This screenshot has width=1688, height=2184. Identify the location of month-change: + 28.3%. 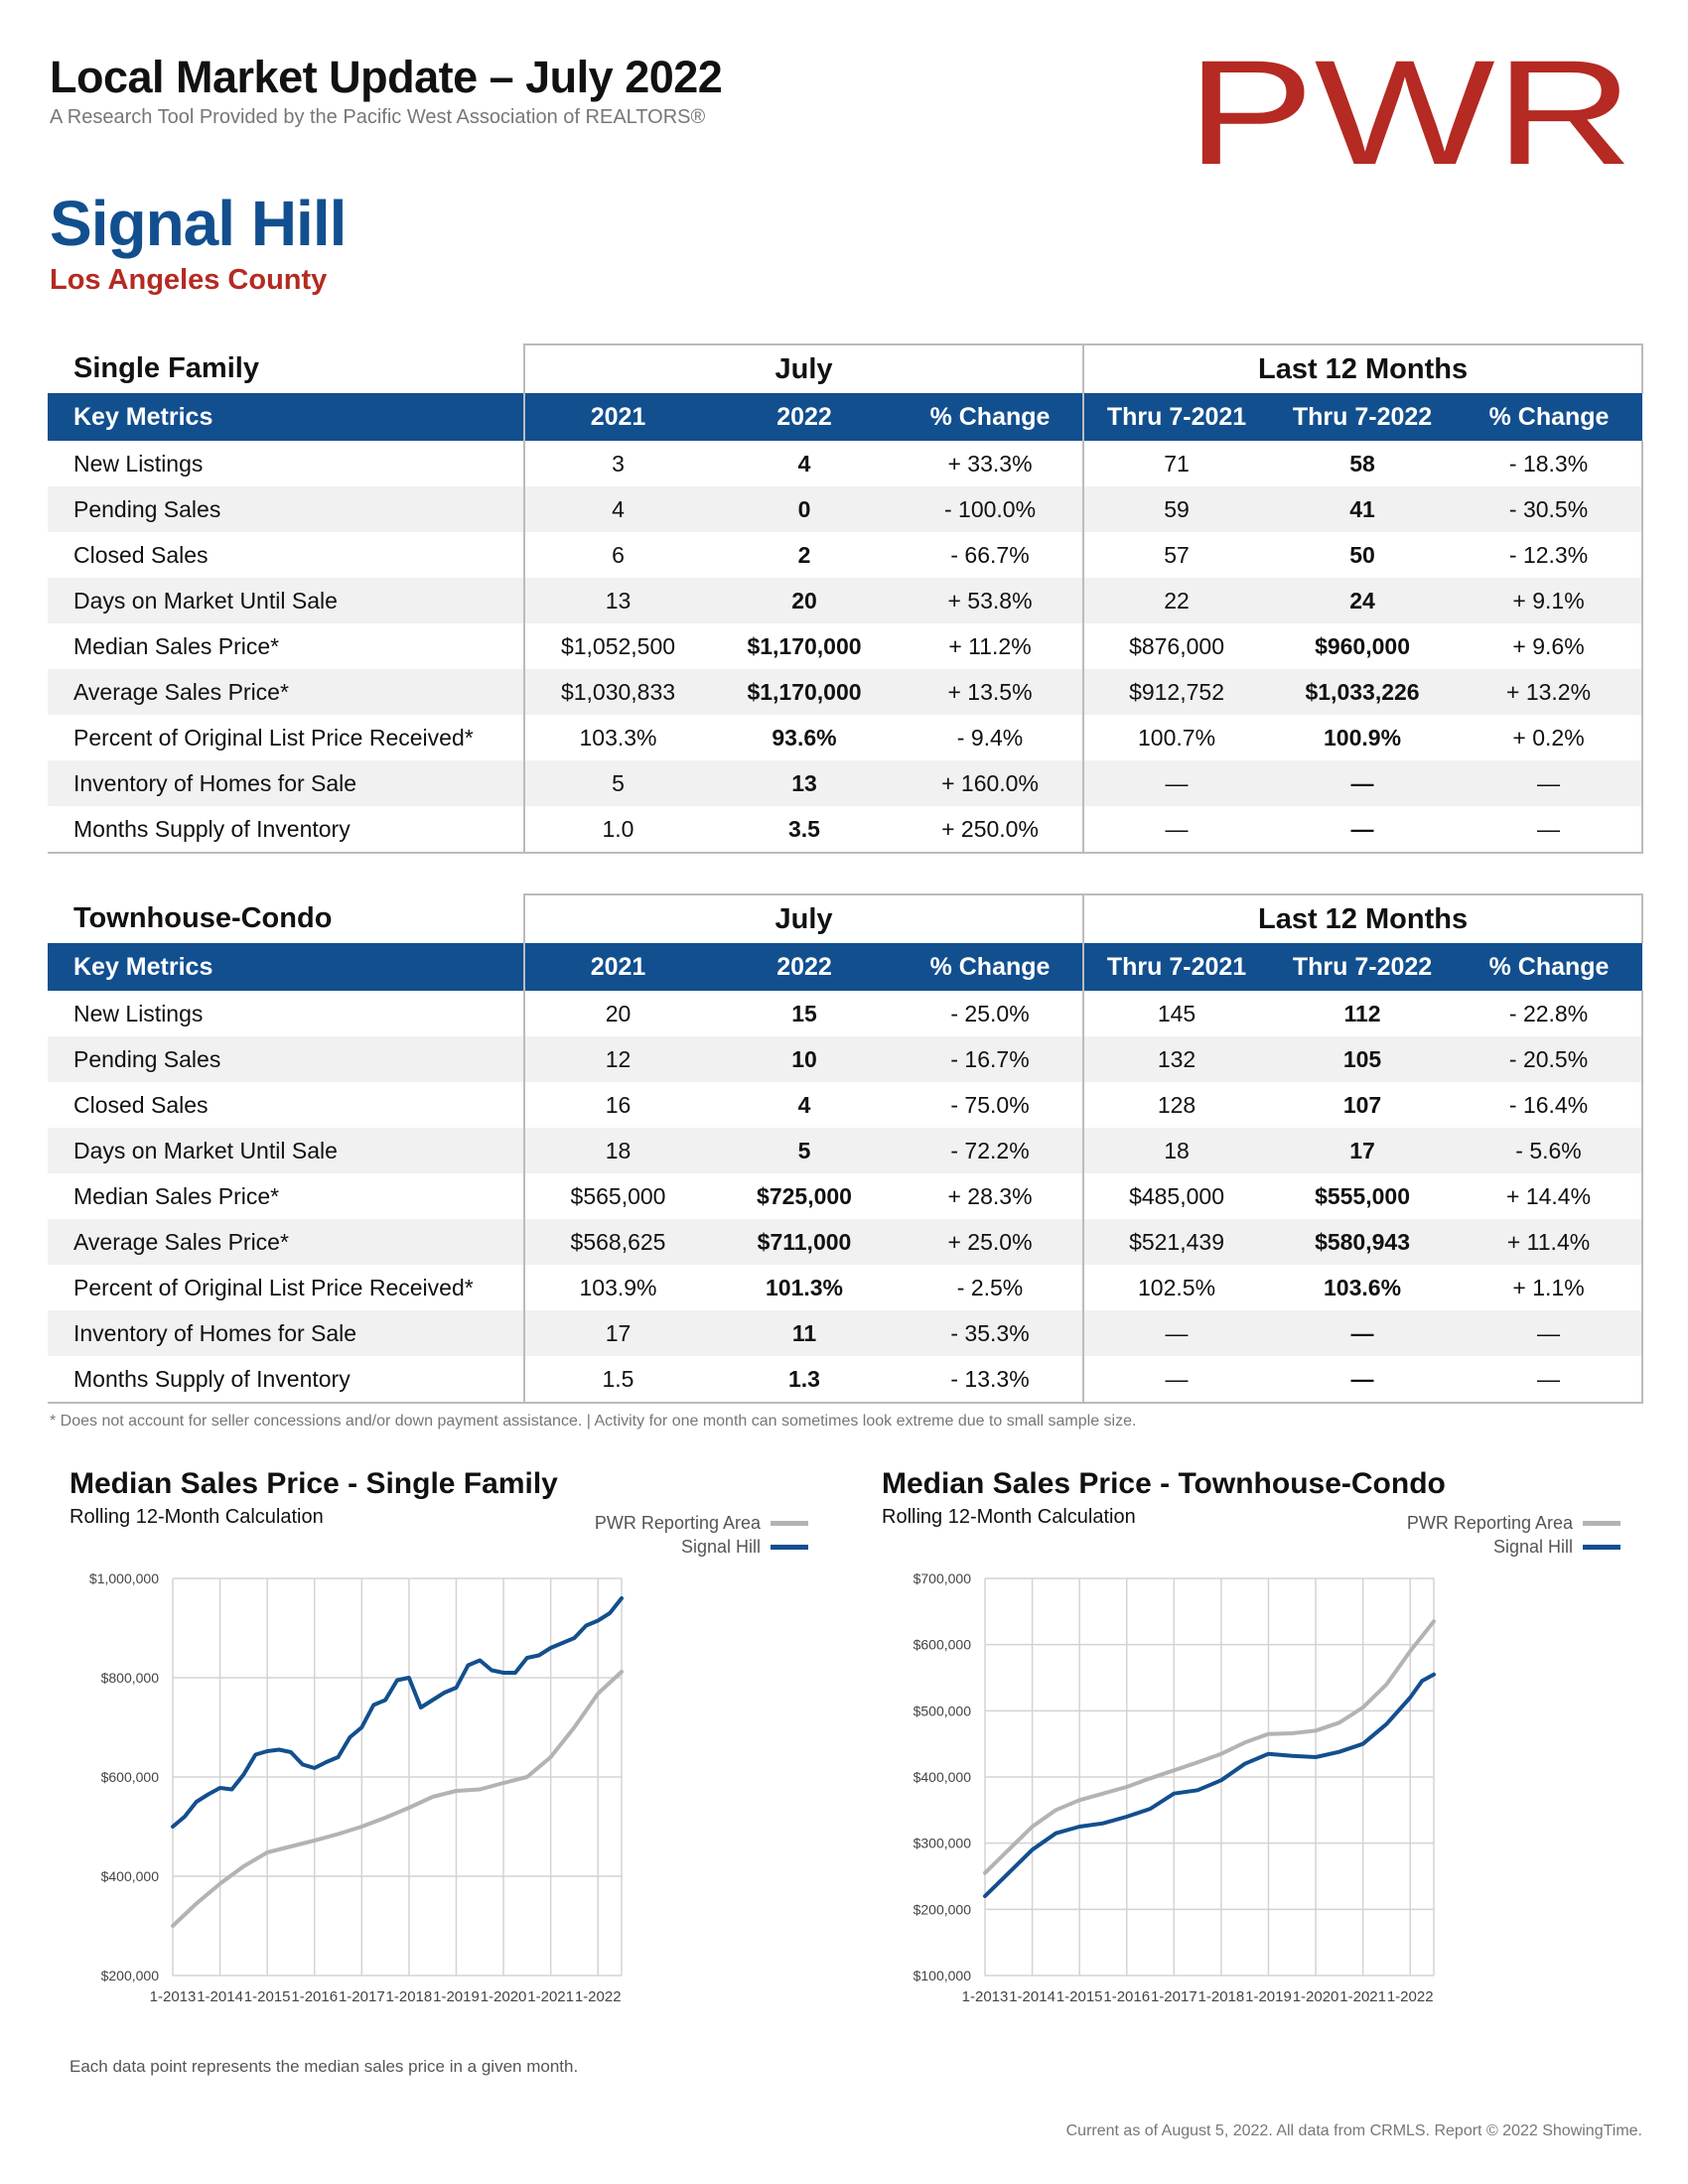
(991, 1196).